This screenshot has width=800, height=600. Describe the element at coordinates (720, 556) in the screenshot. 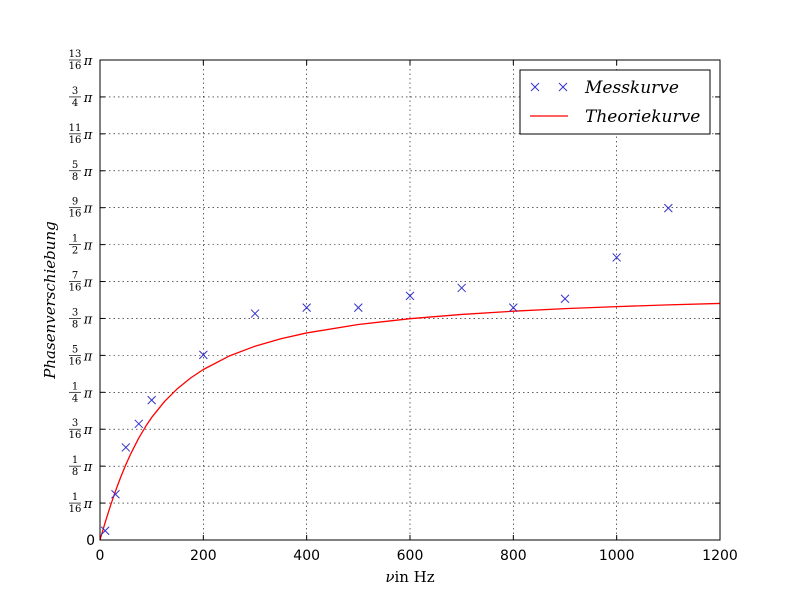

I see `x-tick-label: 1200` at that location.